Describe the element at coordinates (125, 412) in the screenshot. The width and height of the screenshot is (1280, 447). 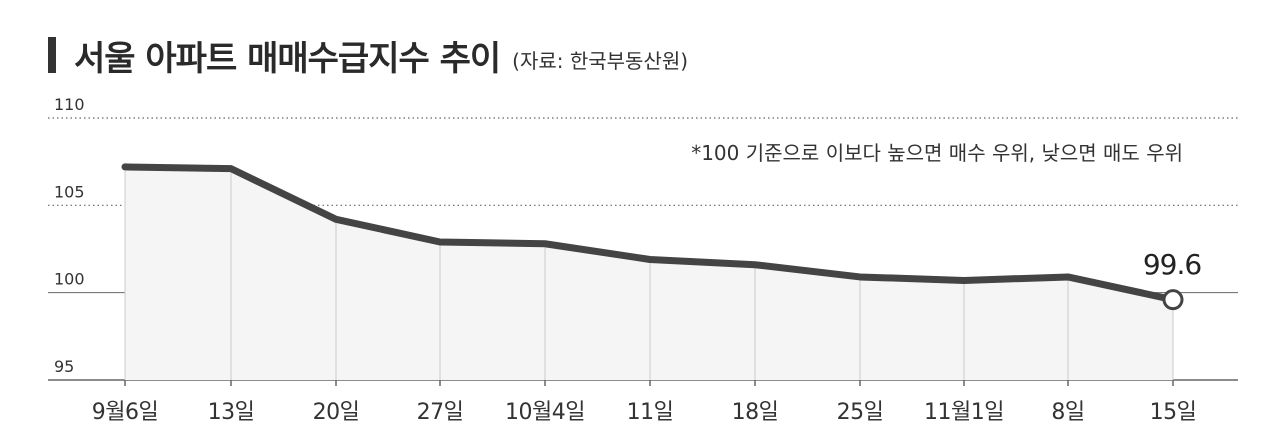
I see `x-tick-label: 9월6일` at that location.